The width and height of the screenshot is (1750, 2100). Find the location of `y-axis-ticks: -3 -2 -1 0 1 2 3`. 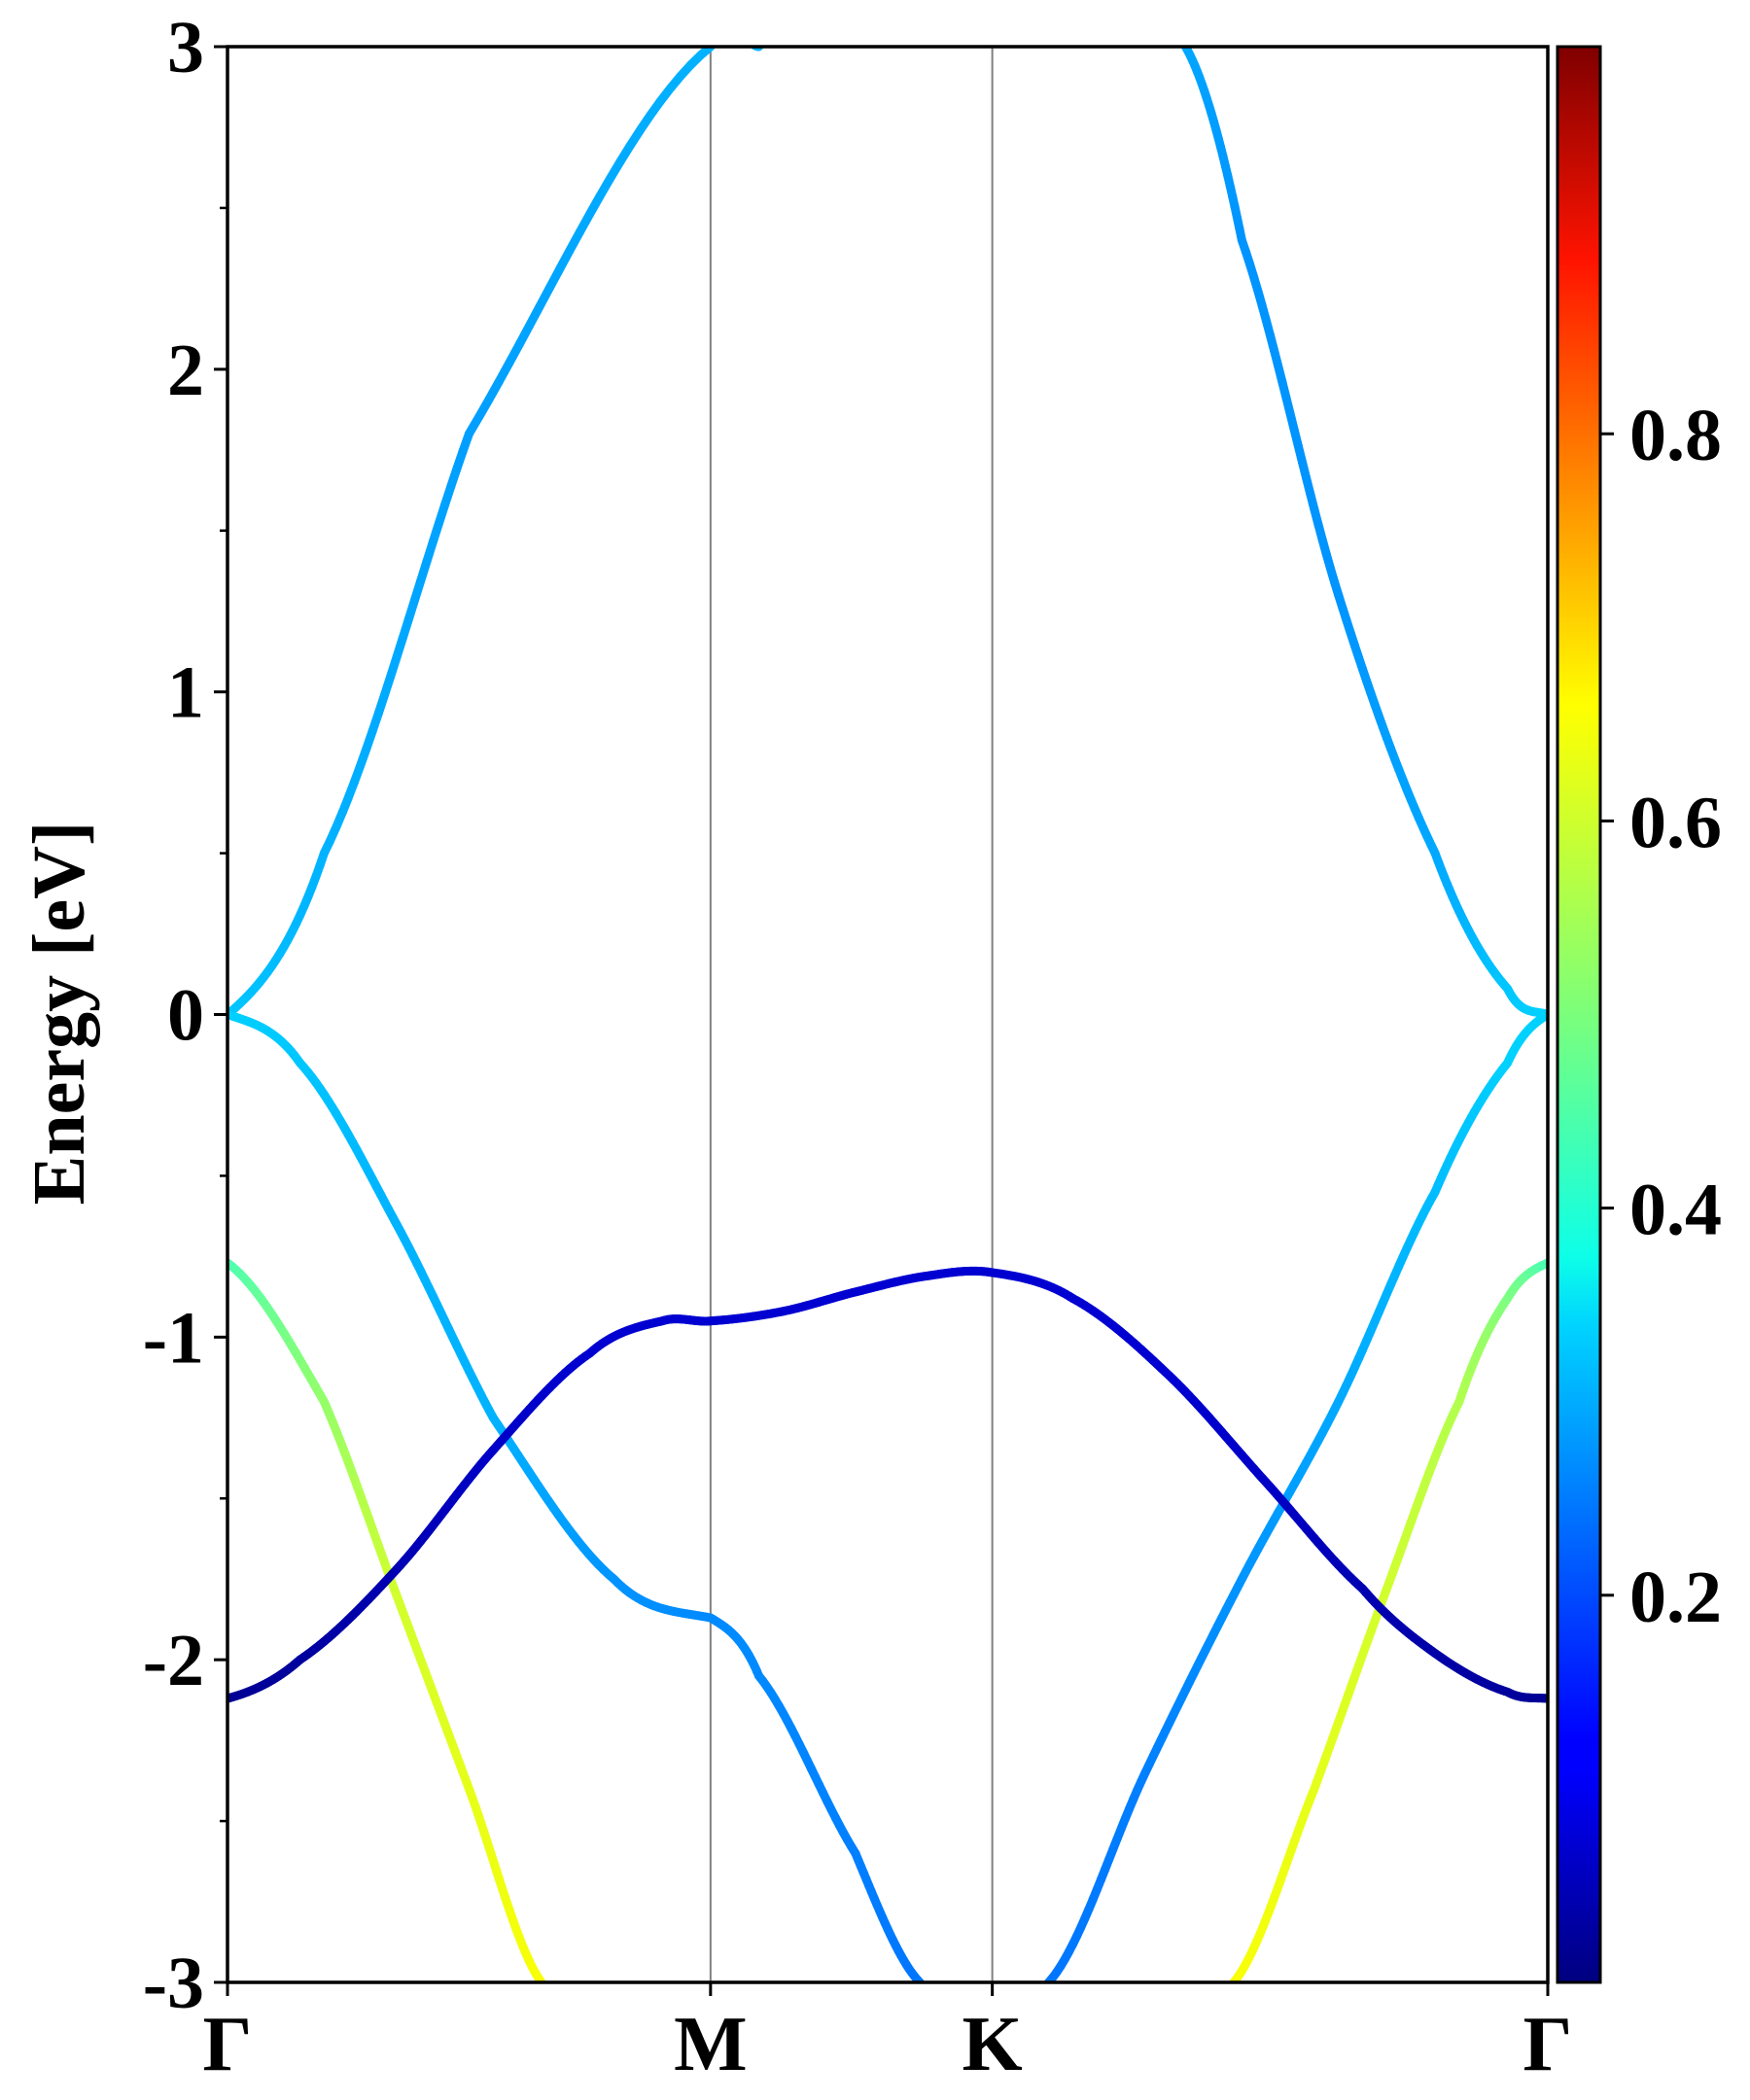

y-axis-ticks: -3 -2 -1 0 1 2 3 is located at coordinates (185, 1015).